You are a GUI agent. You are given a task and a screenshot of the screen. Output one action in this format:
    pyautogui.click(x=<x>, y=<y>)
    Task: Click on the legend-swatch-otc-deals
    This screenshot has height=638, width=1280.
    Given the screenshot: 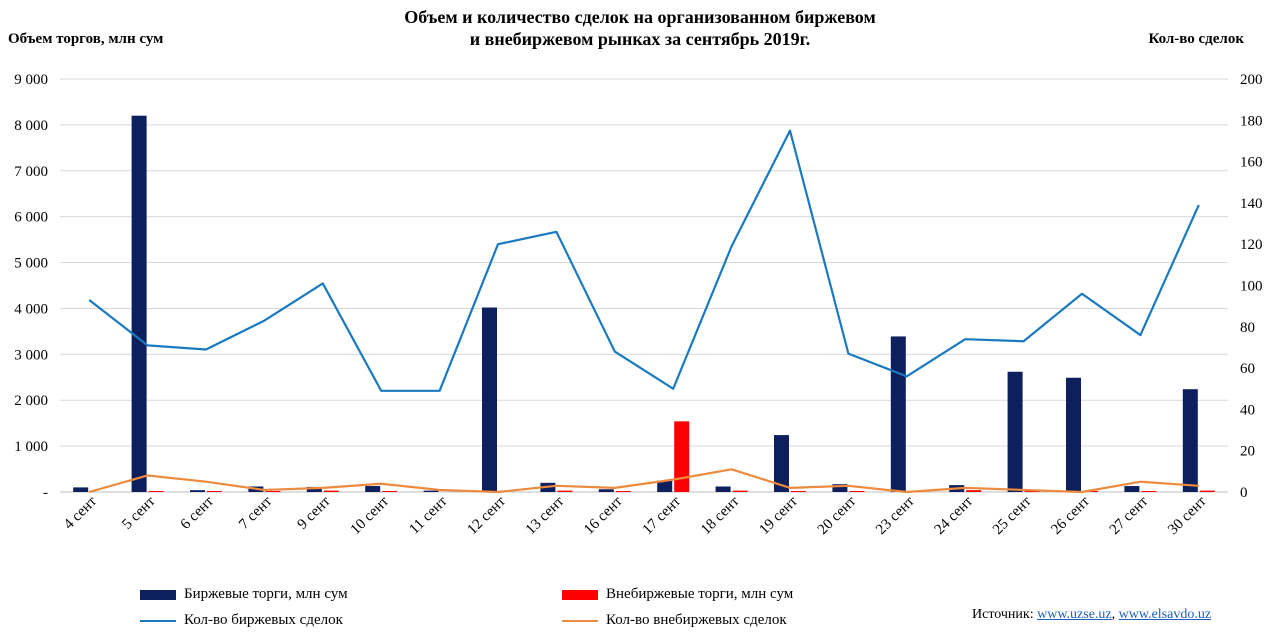 What is the action you would take?
    pyautogui.click(x=580, y=620)
    